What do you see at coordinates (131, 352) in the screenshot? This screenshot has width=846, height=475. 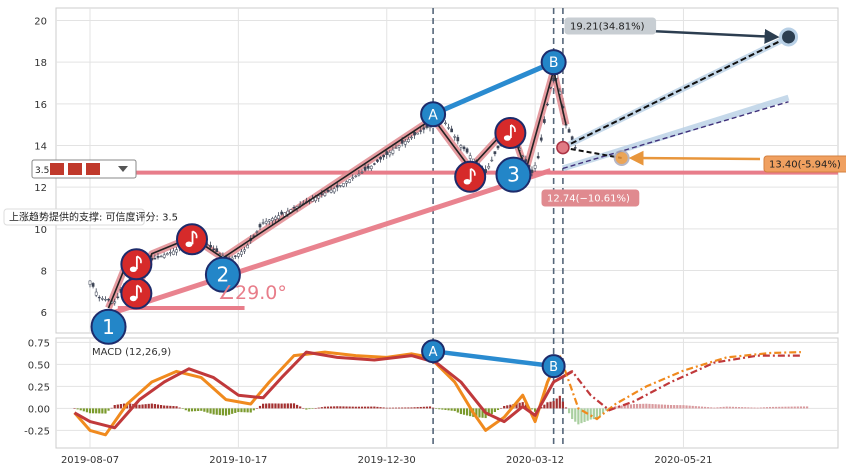 I see `macd-title: MACD (12,26,9)` at bounding box center [131, 352].